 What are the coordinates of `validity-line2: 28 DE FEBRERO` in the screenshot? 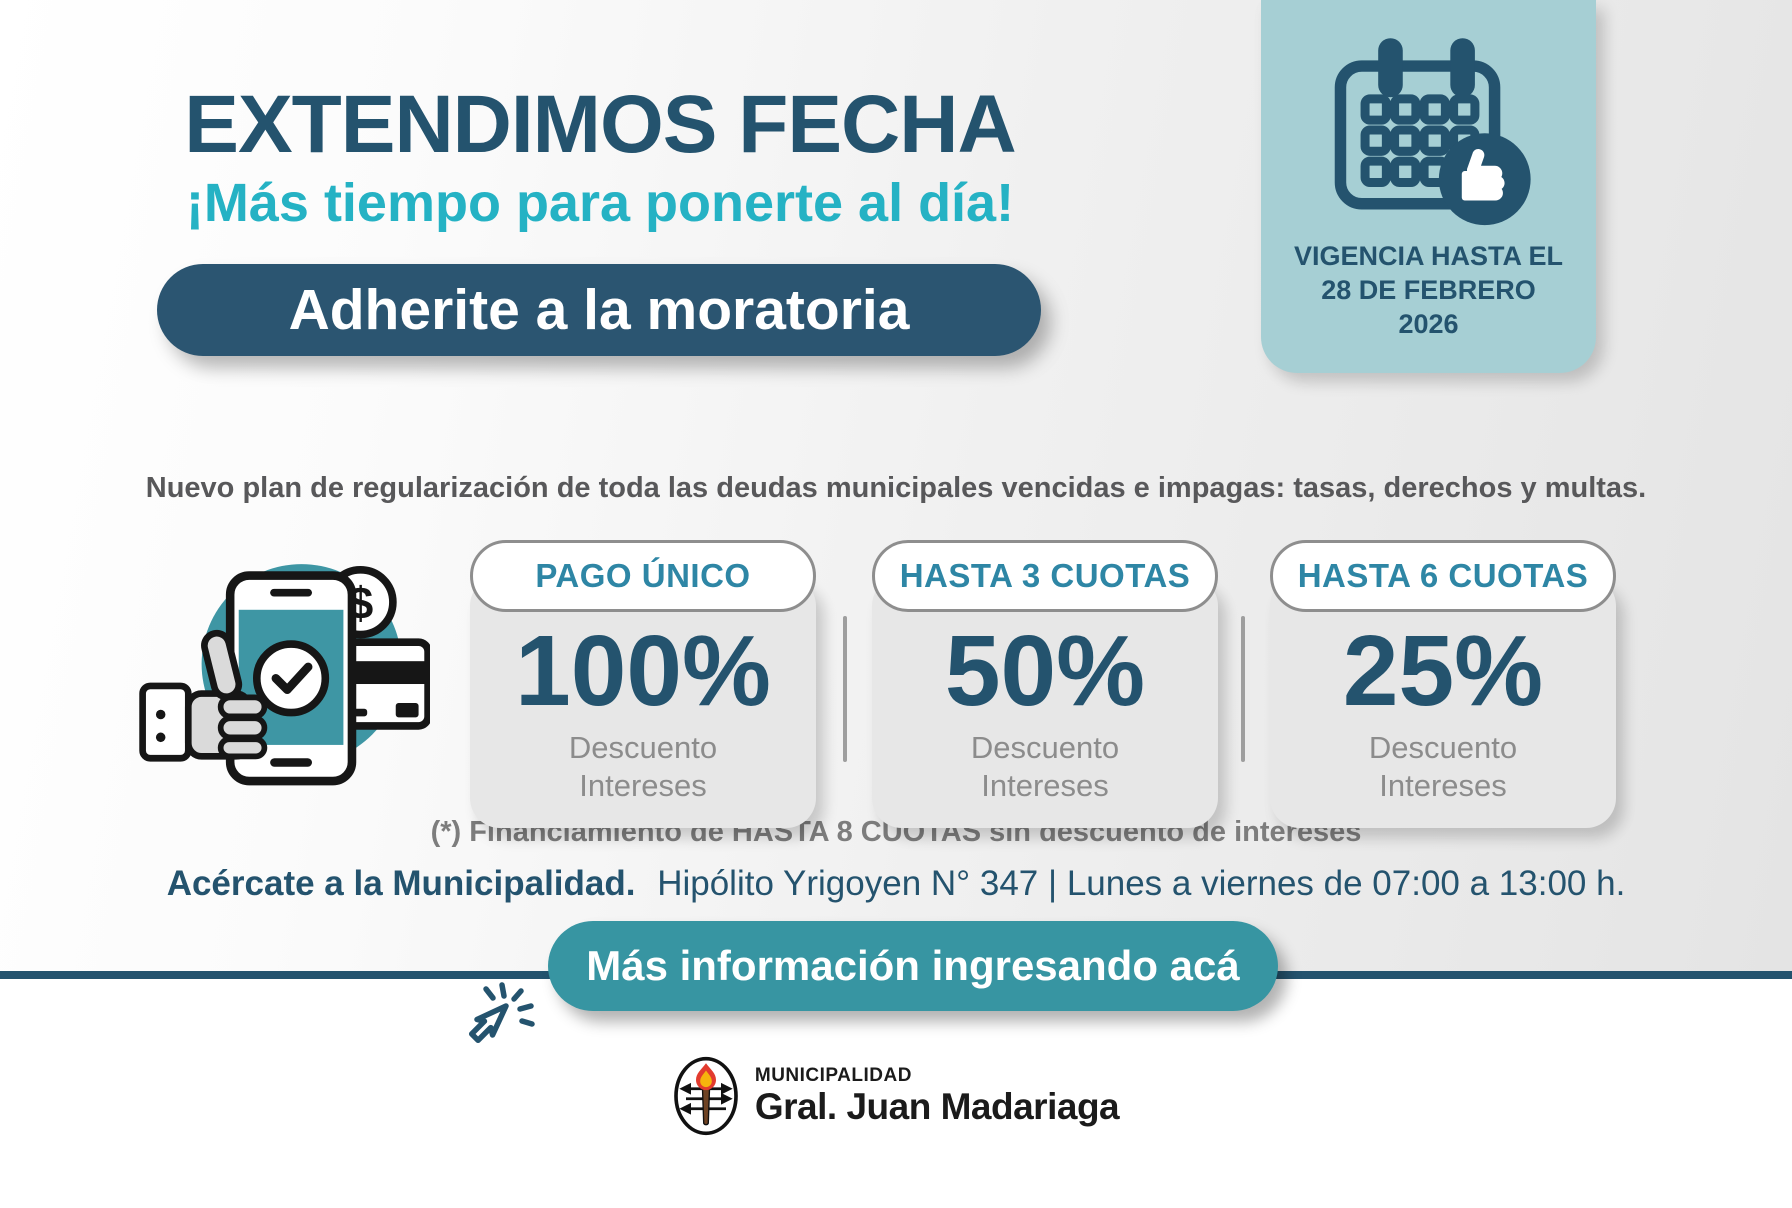 It's located at (1428, 290).